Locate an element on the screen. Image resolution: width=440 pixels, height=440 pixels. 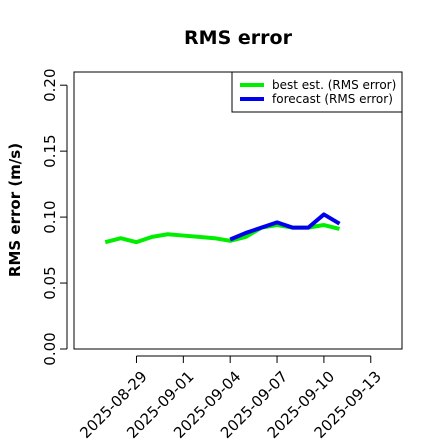
y-axis-label: RMS error (m/s) is located at coordinates (15, 210).